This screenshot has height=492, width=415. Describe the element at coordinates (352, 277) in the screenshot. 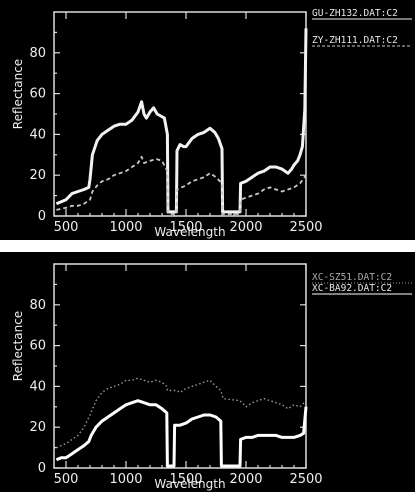

I see `legend-entry-1: XC-SZ51.DAT:C2` at that location.